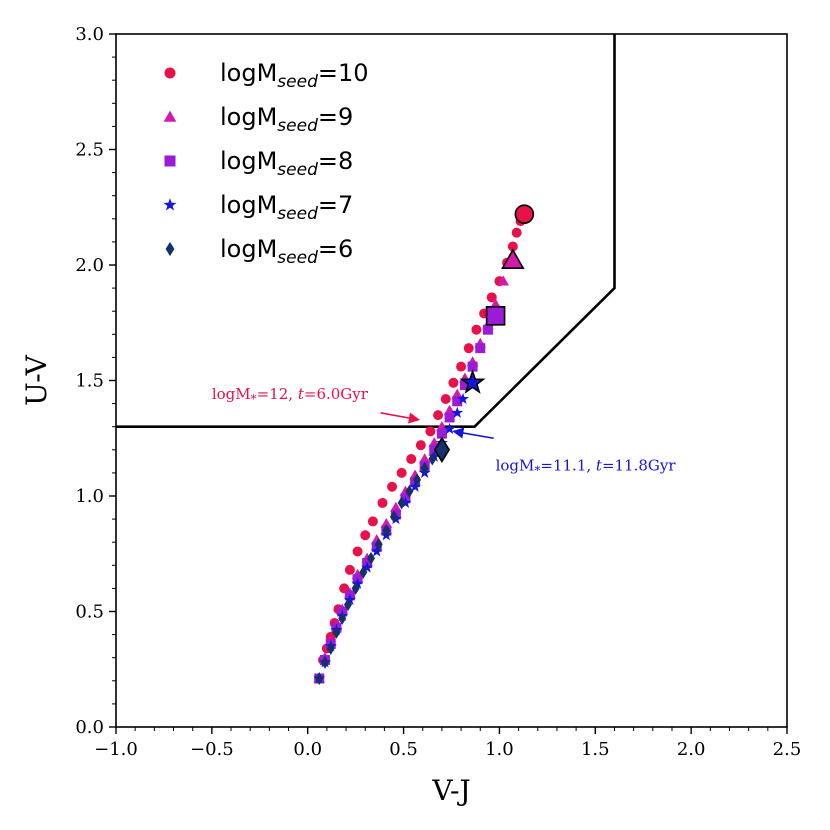 Image resolution: width=830 pixels, height=830 pixels. Describe the element at coordinates (442, 450) in the screenshot. I see `final-marker-diamond` at that location.